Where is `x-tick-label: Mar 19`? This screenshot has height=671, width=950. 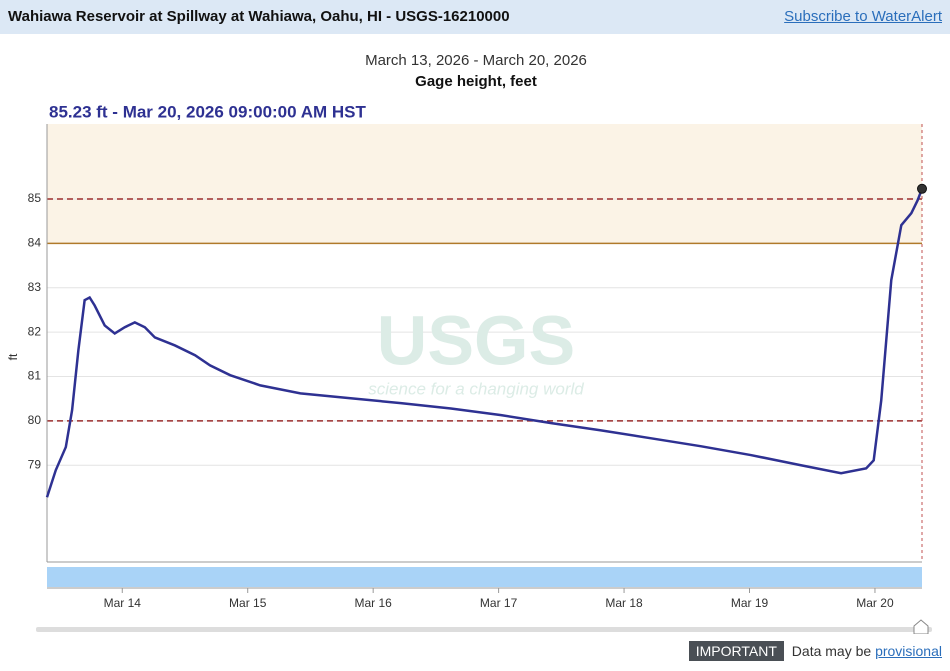 x-tick-label: Mar 19 is located at coordinates (750, 603).